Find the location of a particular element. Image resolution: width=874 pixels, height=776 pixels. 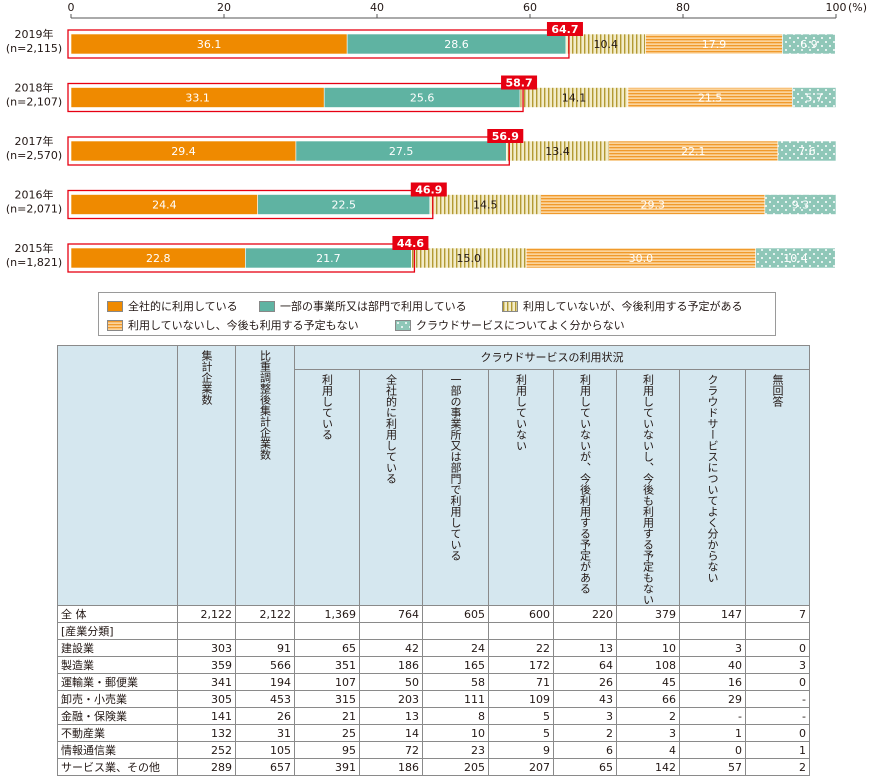

table-cell: 22 is located at coordinates (521, 648).